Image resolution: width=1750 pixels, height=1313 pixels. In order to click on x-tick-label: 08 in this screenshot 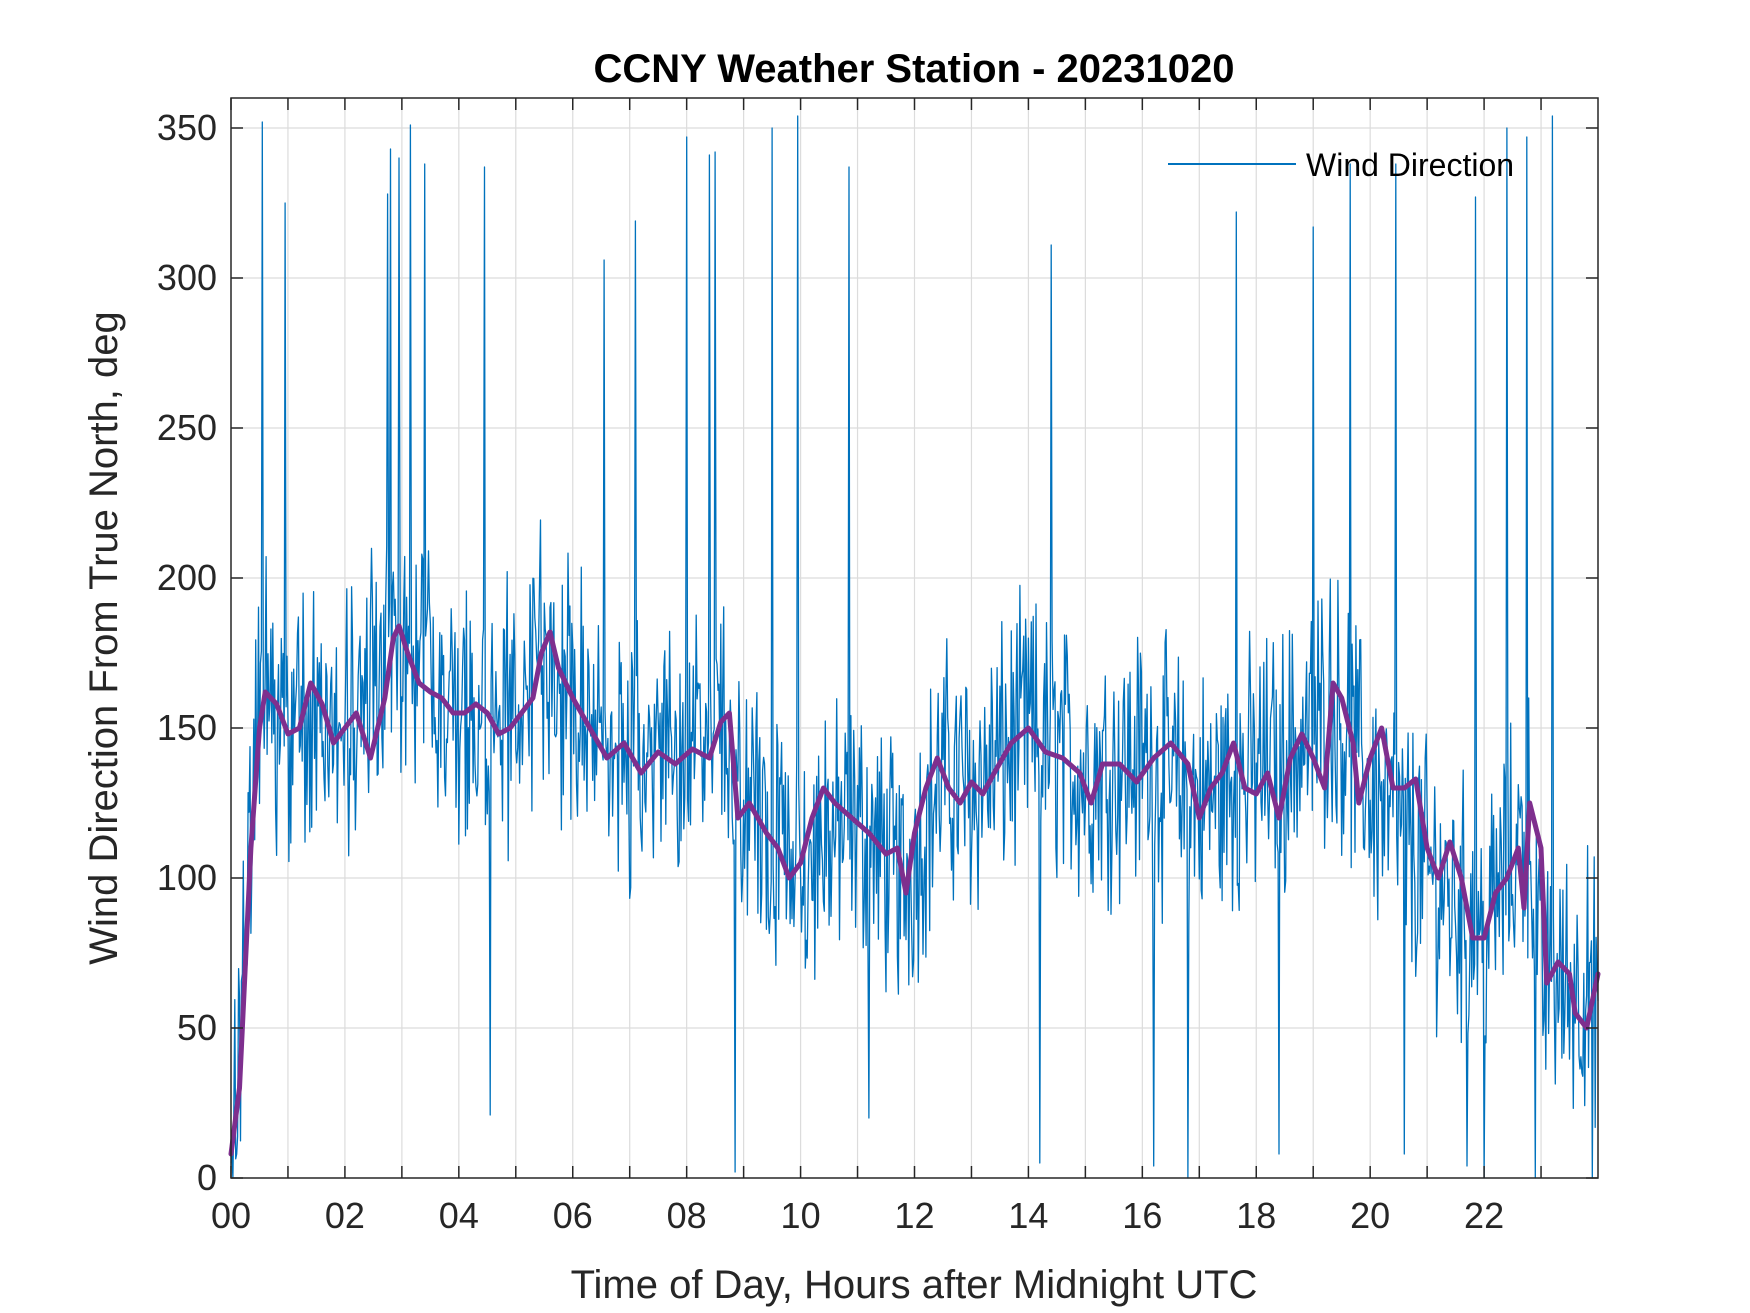, I will do `click(687, 1215)`.